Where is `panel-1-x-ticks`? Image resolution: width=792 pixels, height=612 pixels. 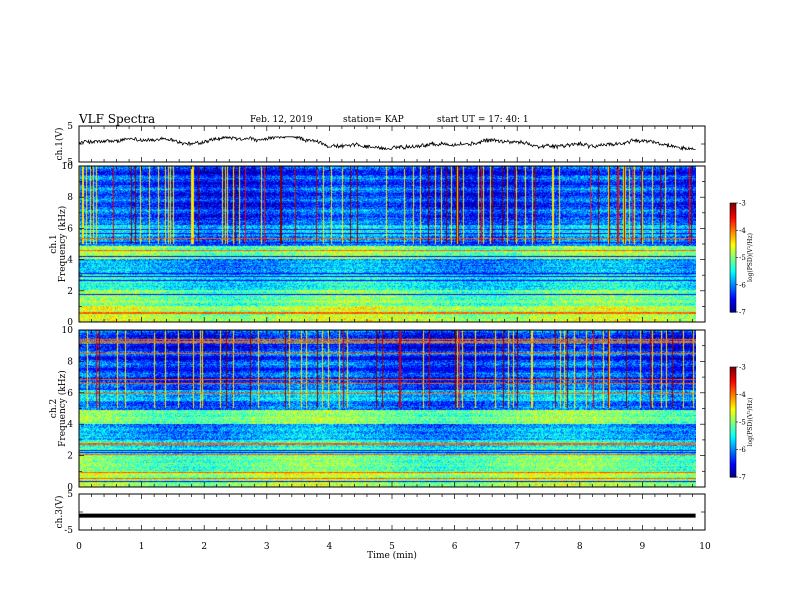
panel-1-x-ticks is located at coordinates (392, 144).